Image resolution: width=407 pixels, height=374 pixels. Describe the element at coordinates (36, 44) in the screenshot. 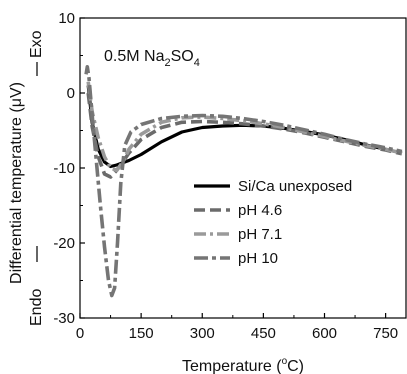

I see `exo-label: Exo` at that location.